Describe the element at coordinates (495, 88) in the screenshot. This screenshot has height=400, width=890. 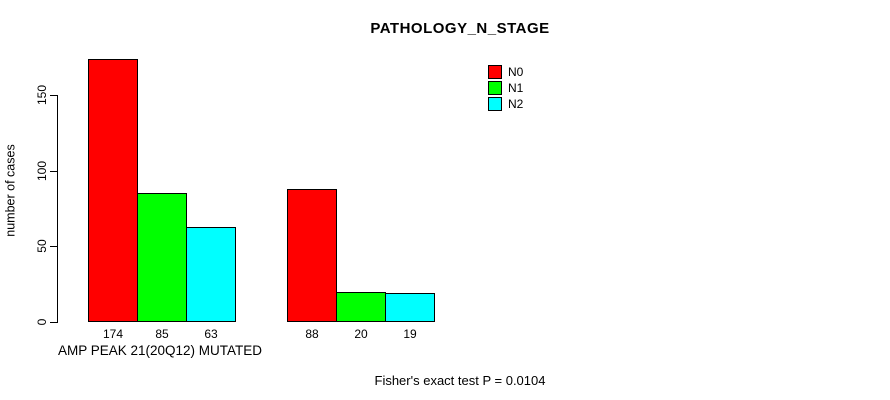
I see `legend-swatch-n1` at that location.